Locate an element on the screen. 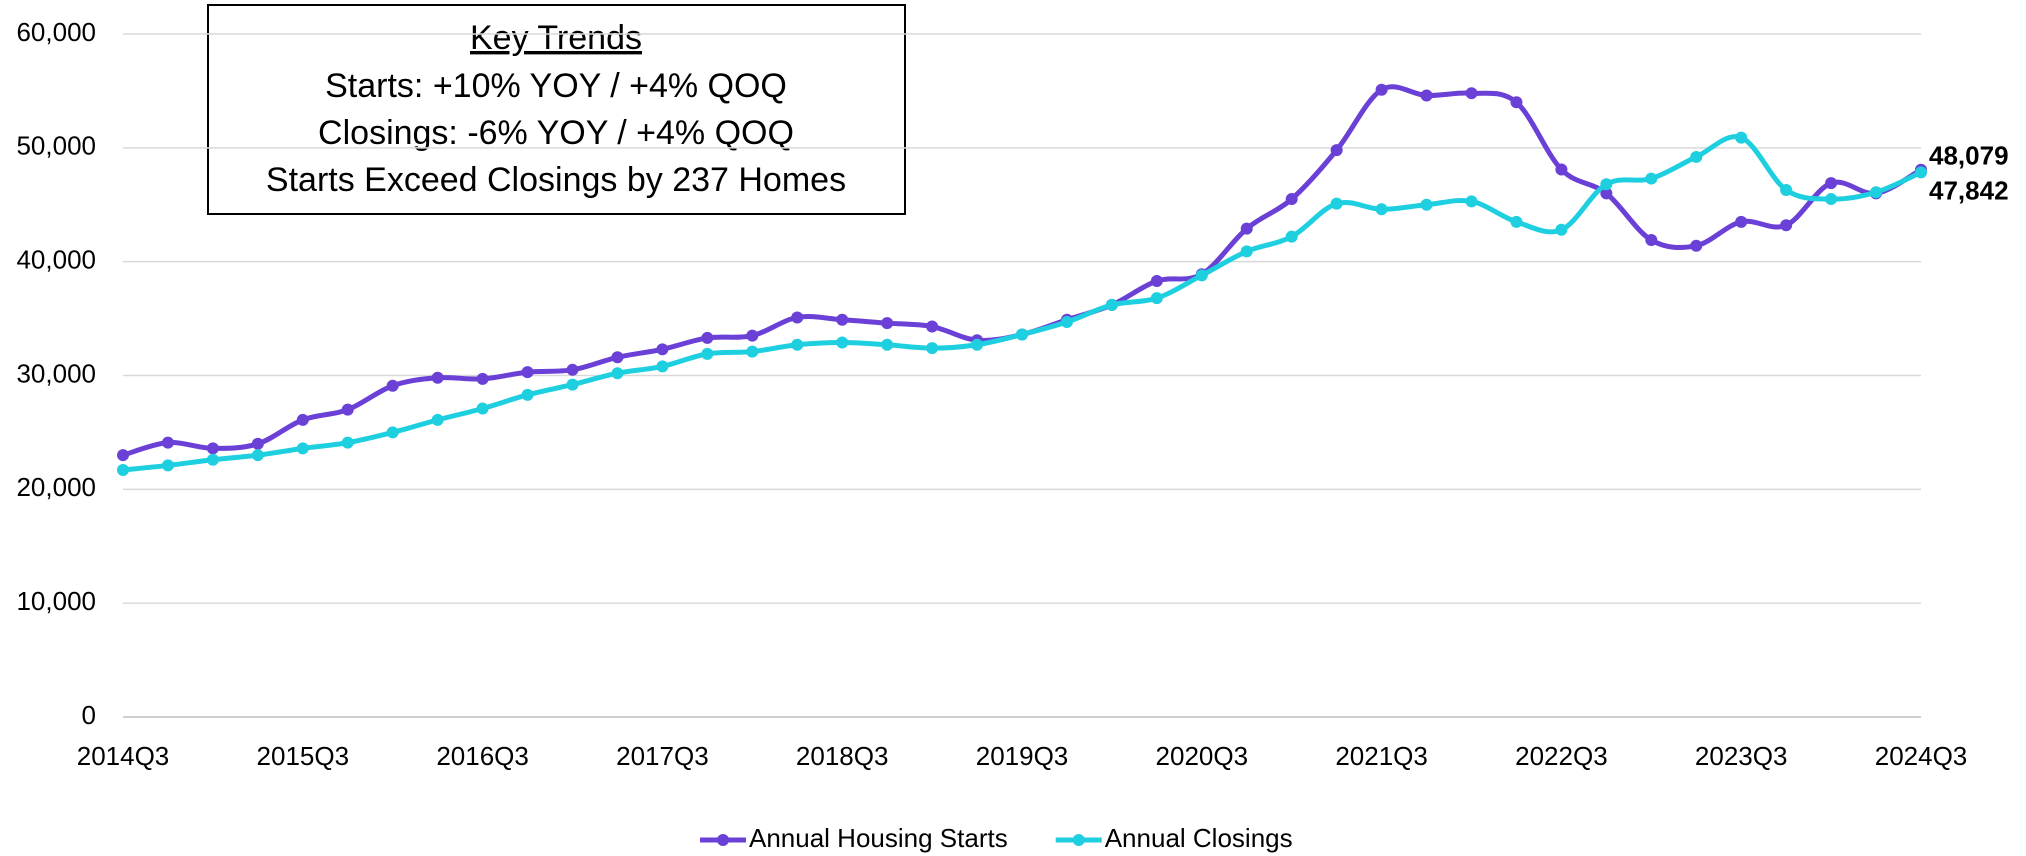  y-tick-label: 60,000 is located at coordinates (56, 32).